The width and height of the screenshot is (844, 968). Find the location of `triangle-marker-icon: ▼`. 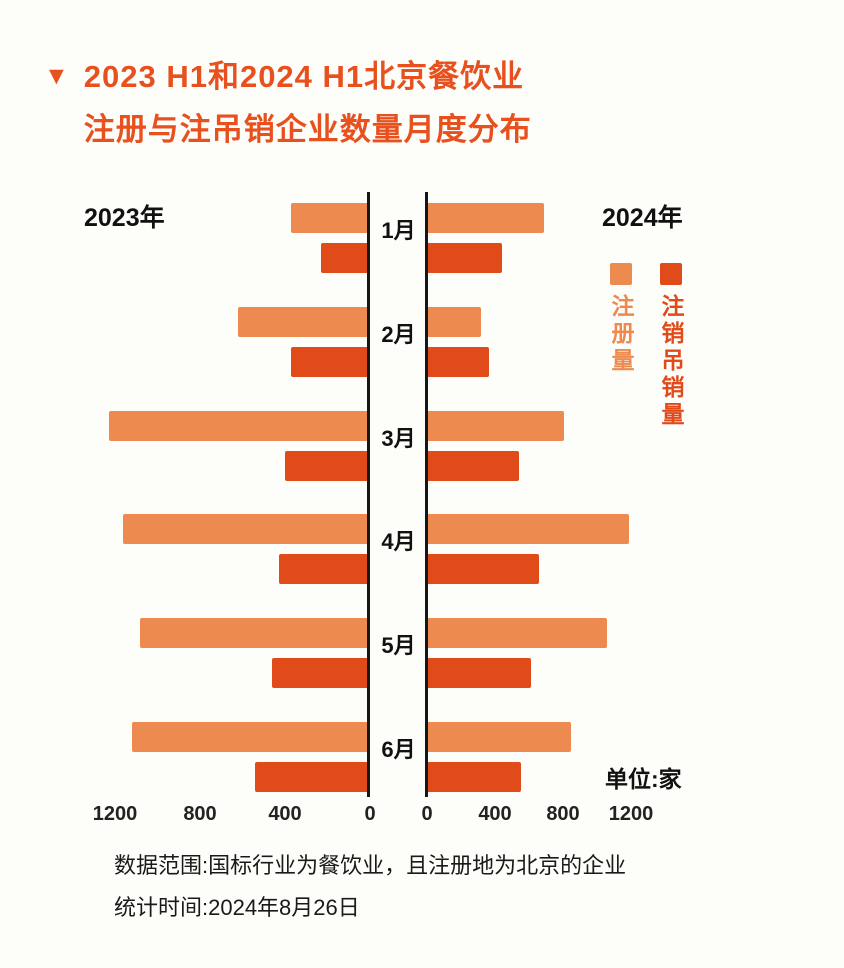

triangle-marker-icon: ▼ is located at coordinates (56, 76).